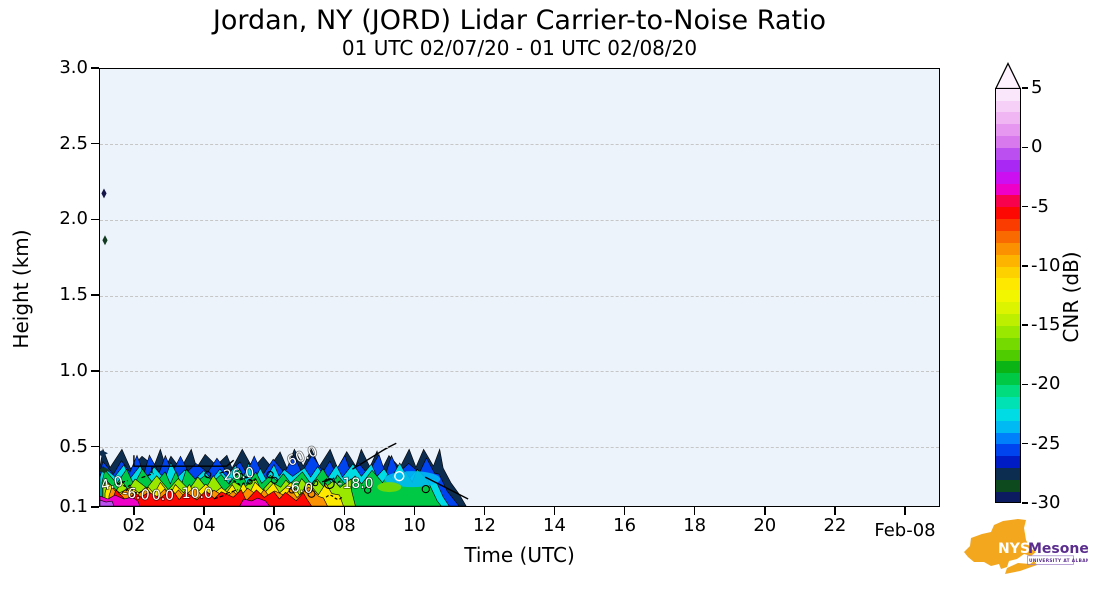  What do you see at coordinates (1040, 206) in the screenshot?
I see `colorbar-tick-label: -5` at bounding box center [1040, 206].